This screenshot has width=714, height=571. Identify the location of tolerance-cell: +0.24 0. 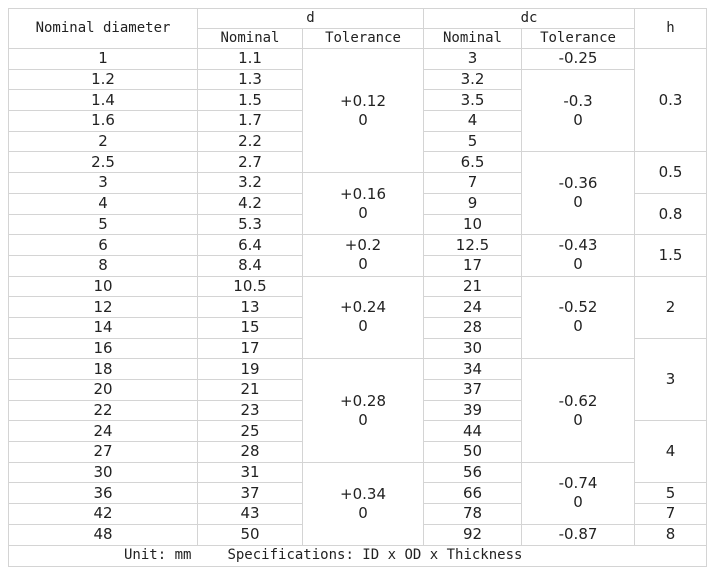
(363, 317).